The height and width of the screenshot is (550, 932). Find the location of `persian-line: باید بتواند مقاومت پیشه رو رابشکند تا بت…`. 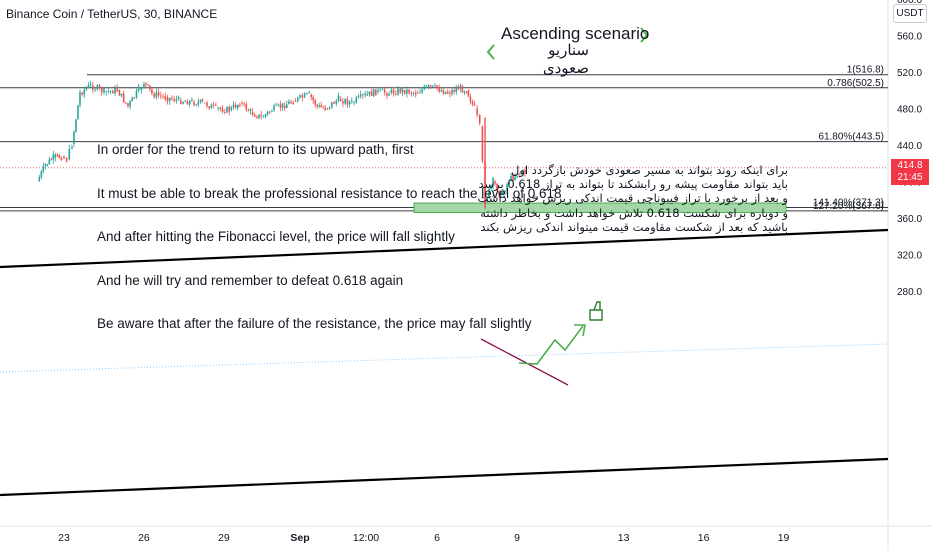

persian-line: باید بتواند مقاومت پیشه رو رابشکند تا بت… is located at coordinates (633, 184).